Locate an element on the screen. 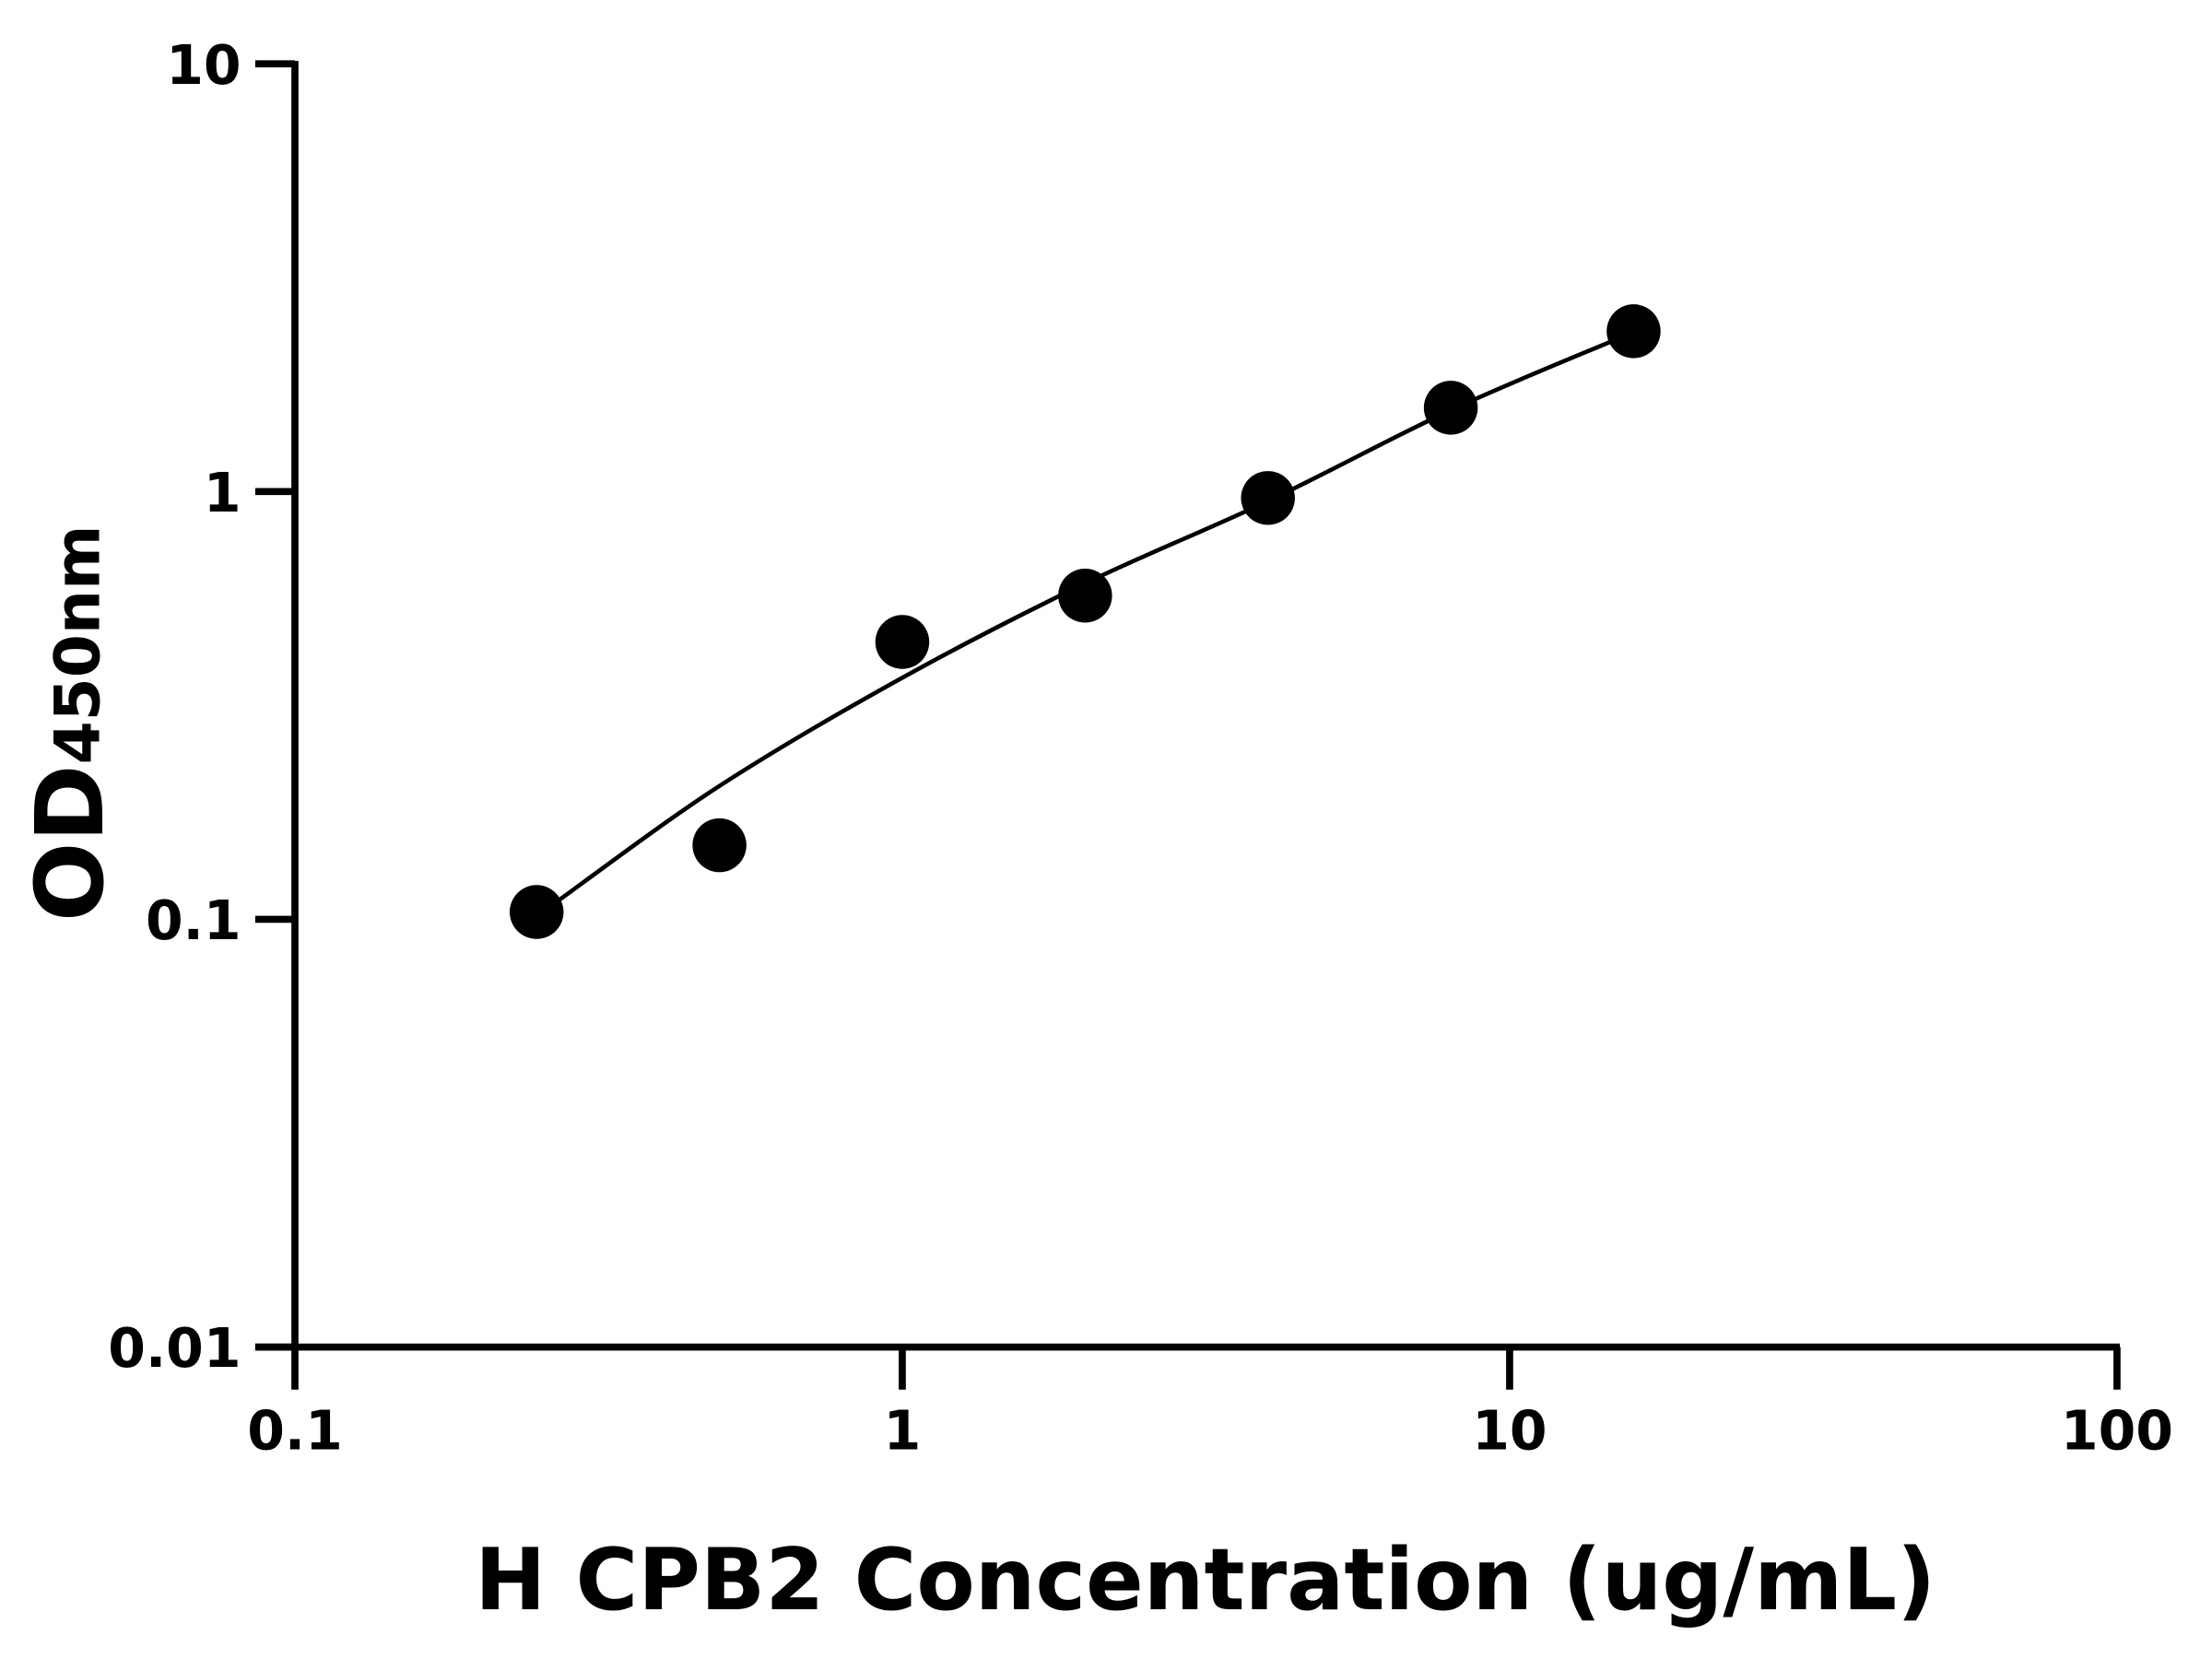 This screenshot has width=2212, height=1659. y-tick-label: 0.01 is located at coordinates (174, 1348).